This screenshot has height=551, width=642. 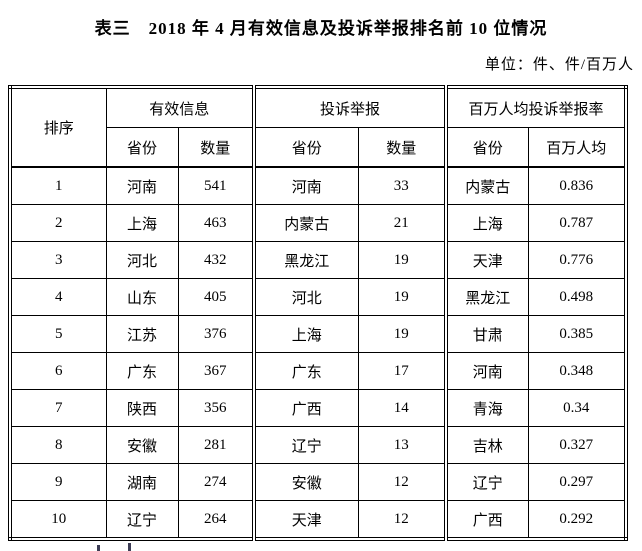 I want to click on info-province-cell: 辽宁, so click(x=142, y=520).